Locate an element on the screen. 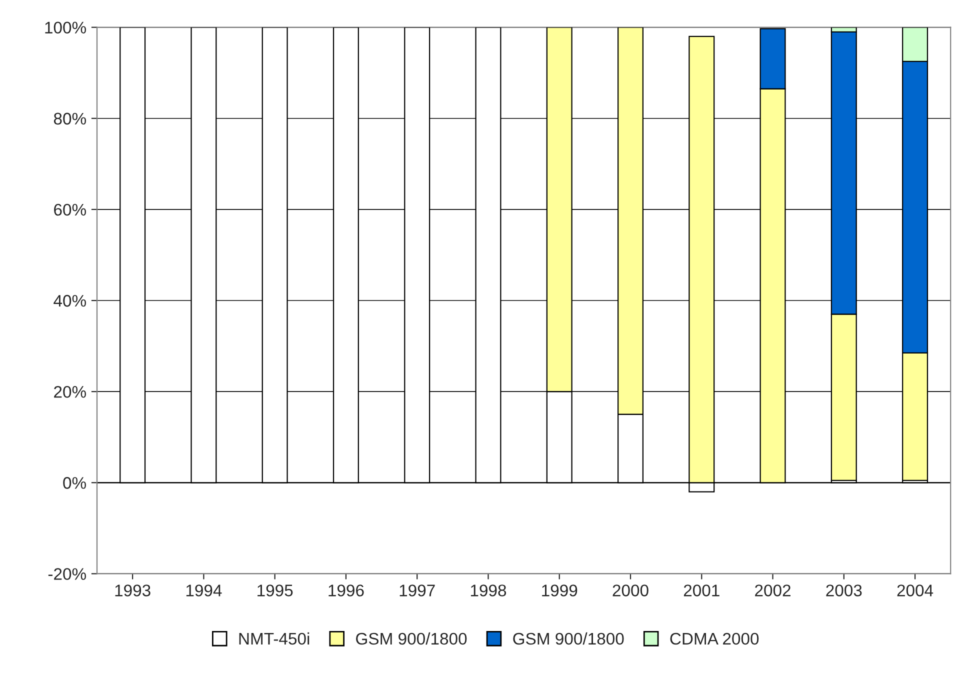  x-tick-label: 1996 is located at coordinates (346, 590).